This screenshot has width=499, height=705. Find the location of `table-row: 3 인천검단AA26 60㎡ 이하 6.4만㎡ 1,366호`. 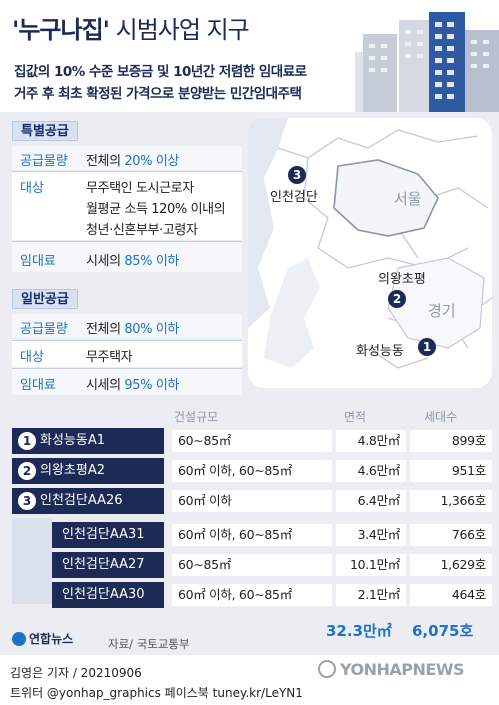

table-row: 3 인천검단AA26 60㎡ 이하 6.4만㎡ 1,366호 is located at coordinates (252, 501).